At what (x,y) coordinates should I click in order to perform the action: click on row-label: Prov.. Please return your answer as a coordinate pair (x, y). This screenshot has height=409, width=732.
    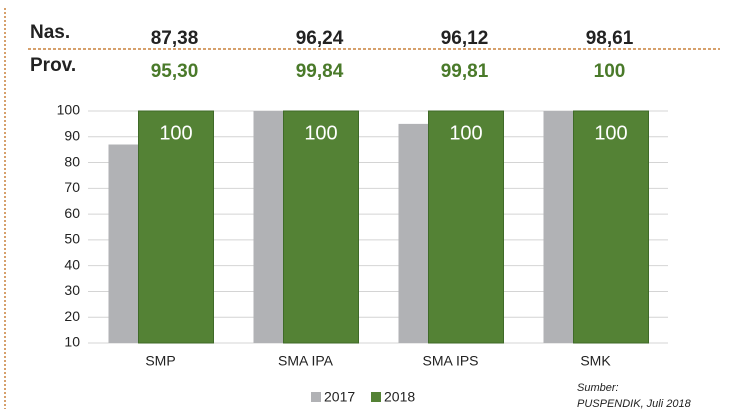
    Looking at the image, I should click on (53, 65).